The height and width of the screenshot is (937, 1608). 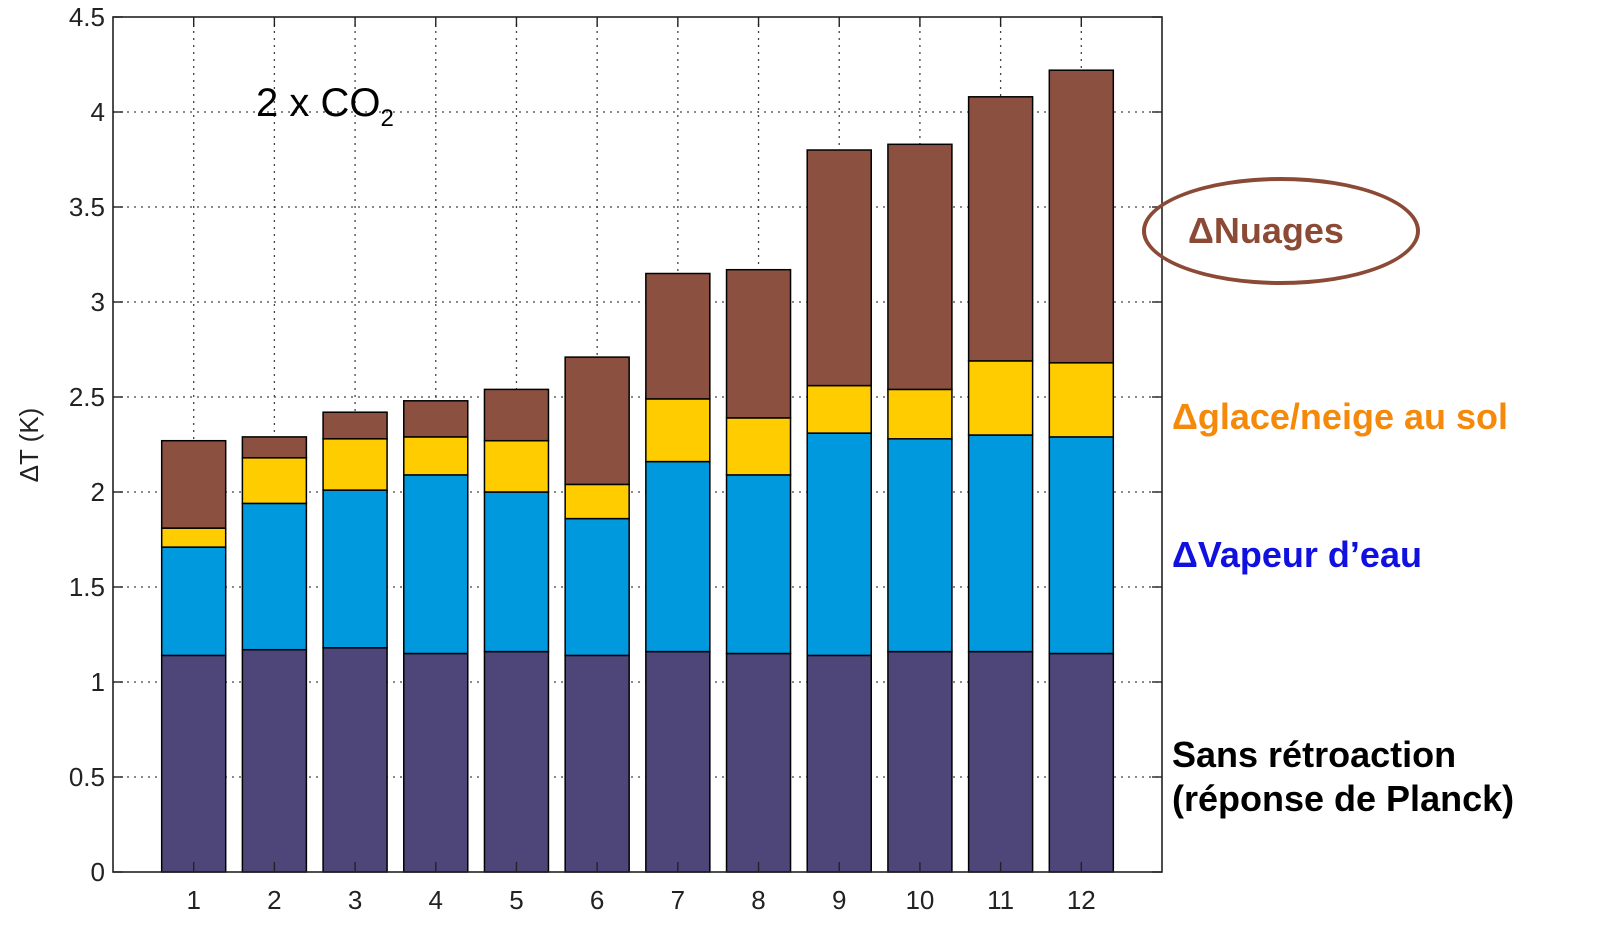 What do you see at coordinates (436, 900) in the screenshot?
I see `x-tick-label: 4` at bounding box center [436, 900].